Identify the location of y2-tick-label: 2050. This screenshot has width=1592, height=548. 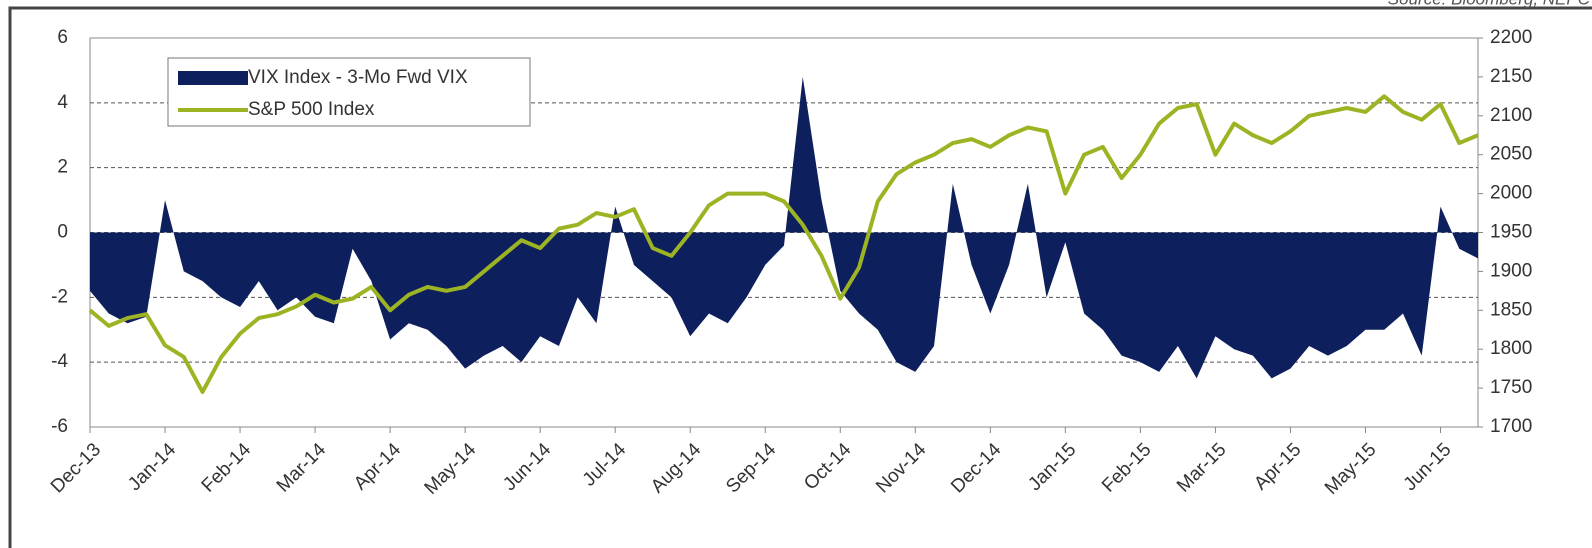
(1511, 154).